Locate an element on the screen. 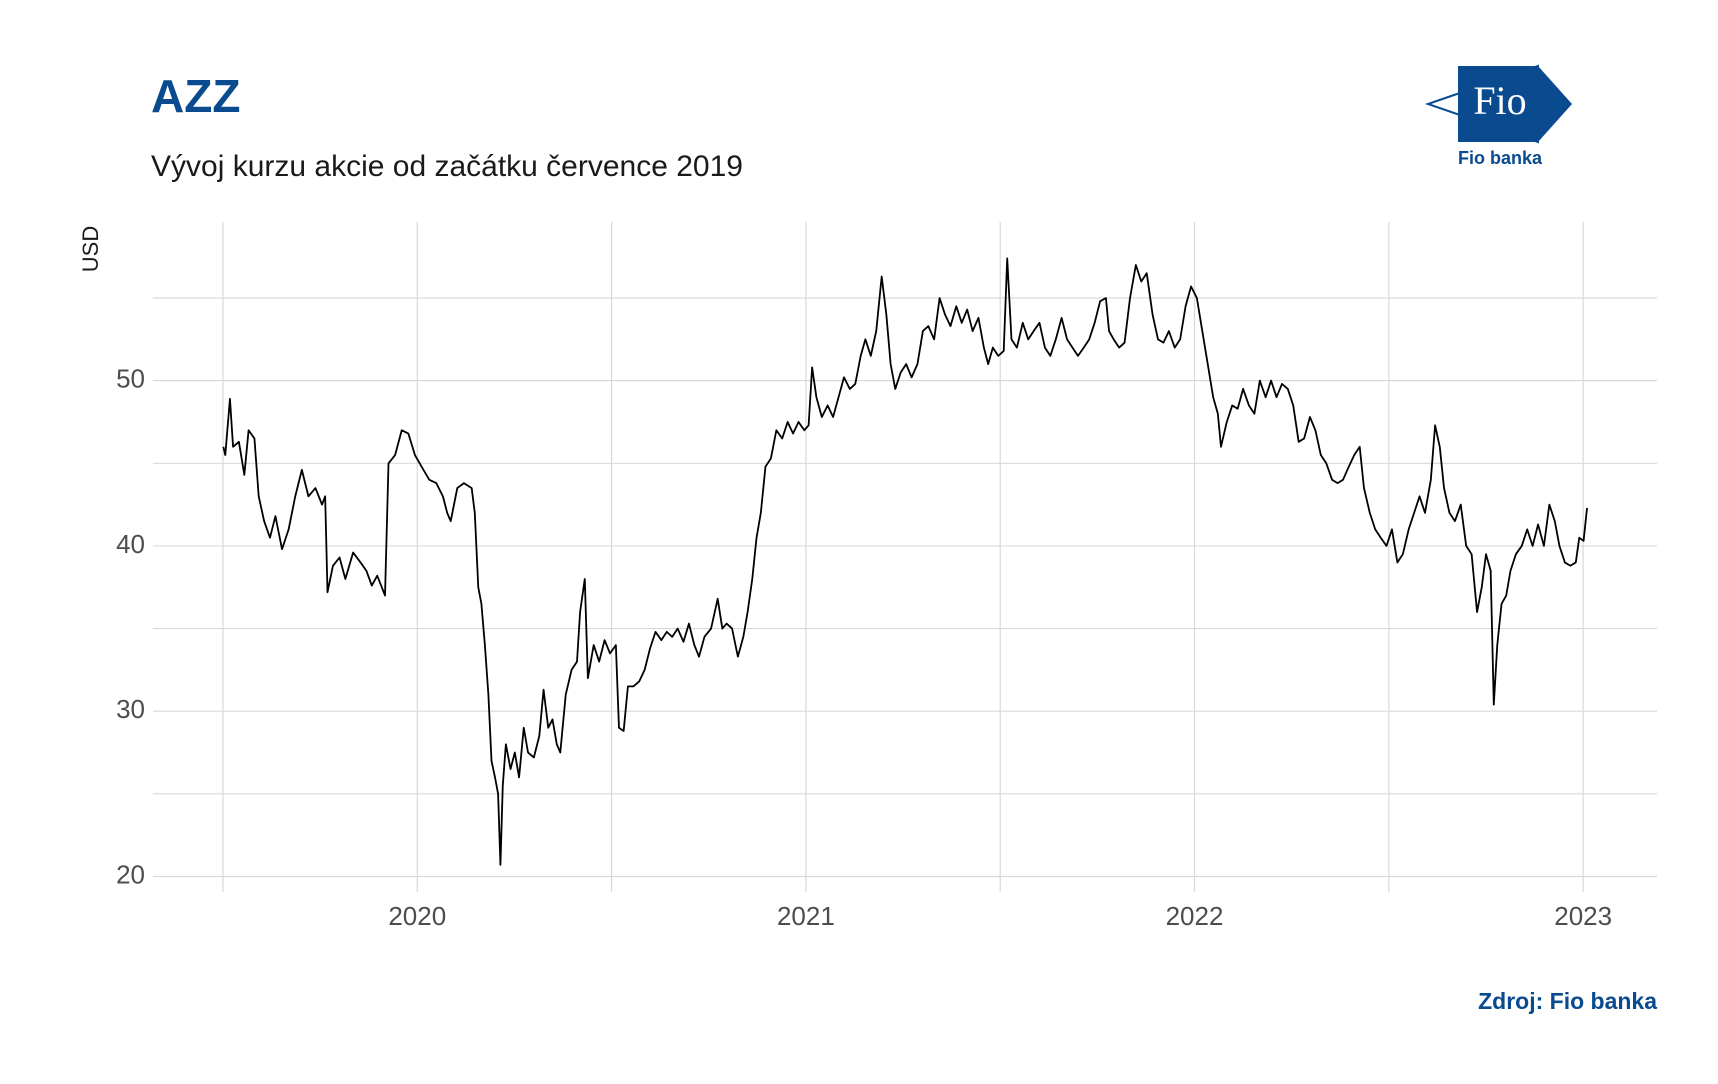 The width and height of the screenshot is (1718, 1084). x-tick-label: 2021 is located at coordinates (806, 916).